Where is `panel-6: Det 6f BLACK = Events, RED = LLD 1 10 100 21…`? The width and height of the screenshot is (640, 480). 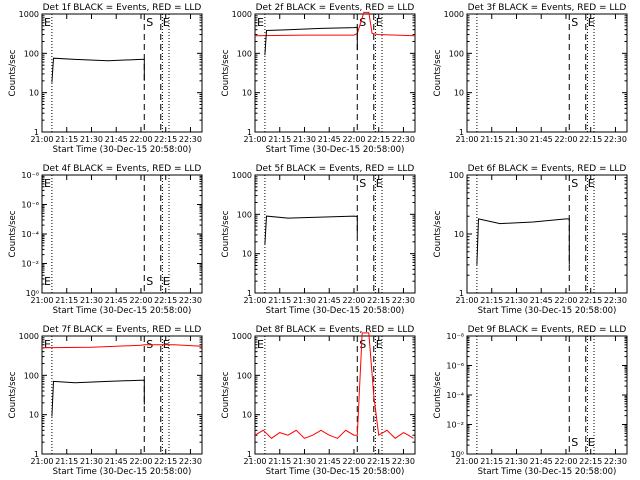
panel-6: Det 6f BLACK = Events, RED = LLD 1 10 100 21… is located at coordinates (530, 240).